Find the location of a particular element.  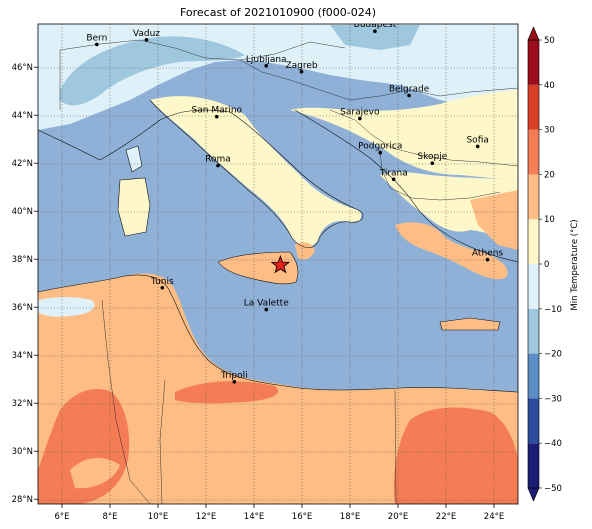

lon-tick-label: 14°E is located at coordinates (254, 517).